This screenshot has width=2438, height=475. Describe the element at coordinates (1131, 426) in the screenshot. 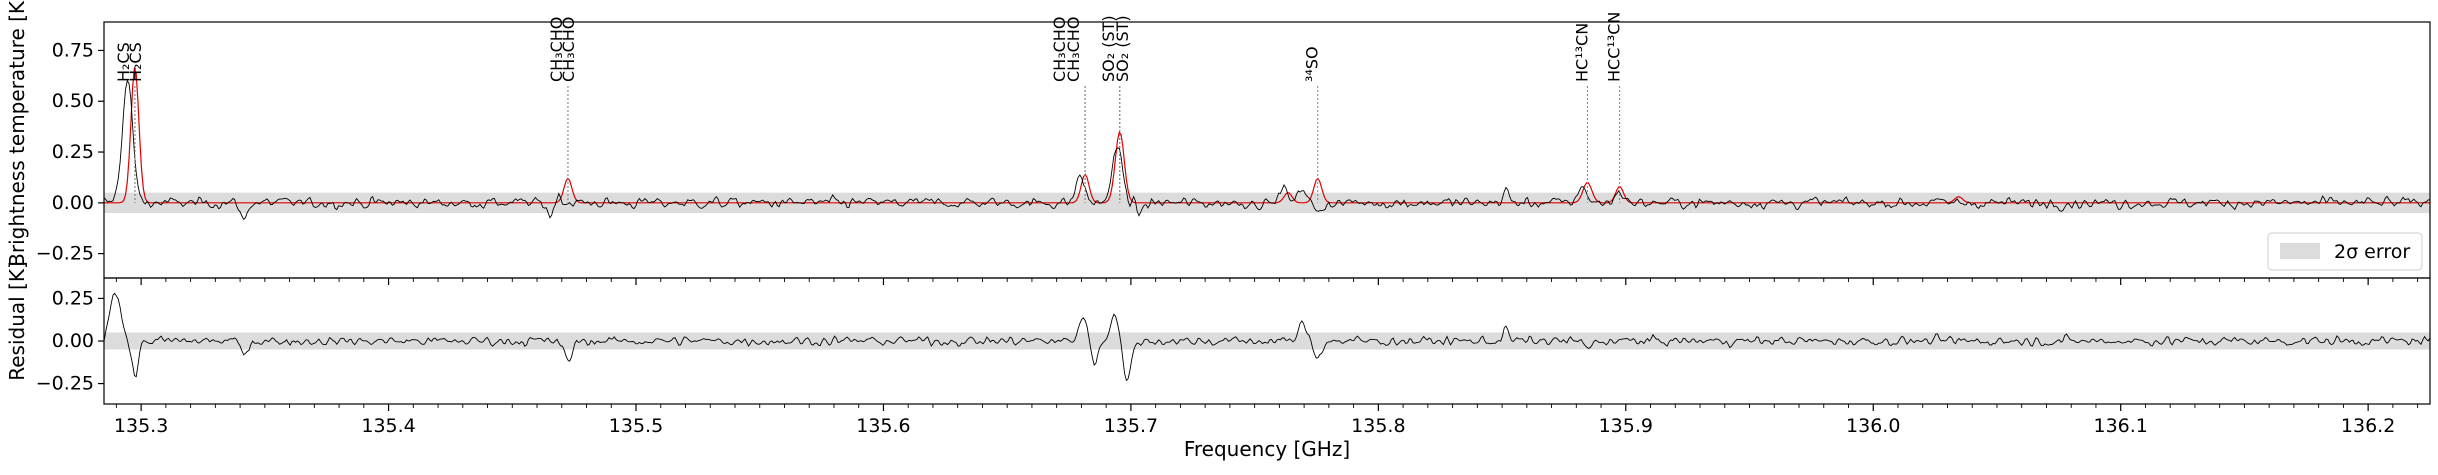

I see `x-tick-label: 135.7` at that location.